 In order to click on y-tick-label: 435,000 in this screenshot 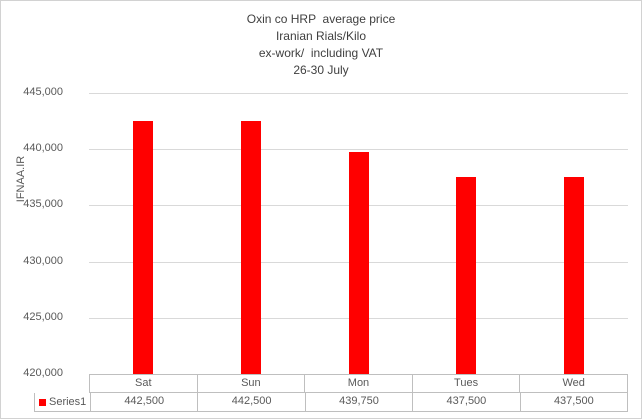, I will do `click(43, 204)`.